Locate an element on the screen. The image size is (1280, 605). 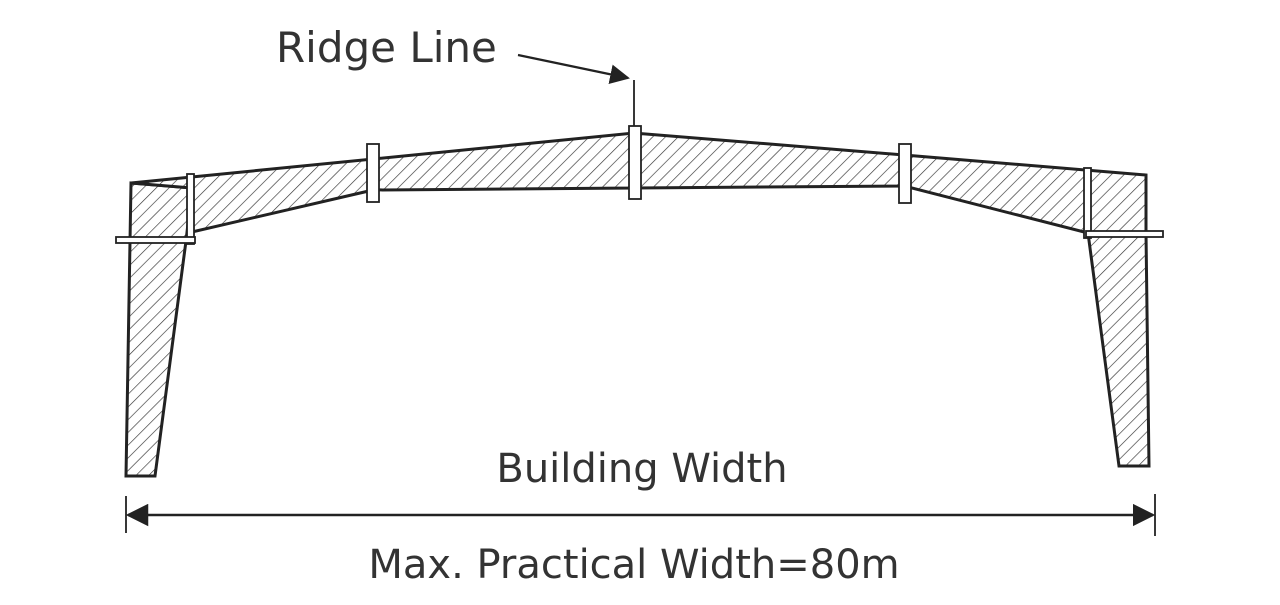
max-practical-width-label: Max. Practical Width=80m is located at coordinates (633, 565).